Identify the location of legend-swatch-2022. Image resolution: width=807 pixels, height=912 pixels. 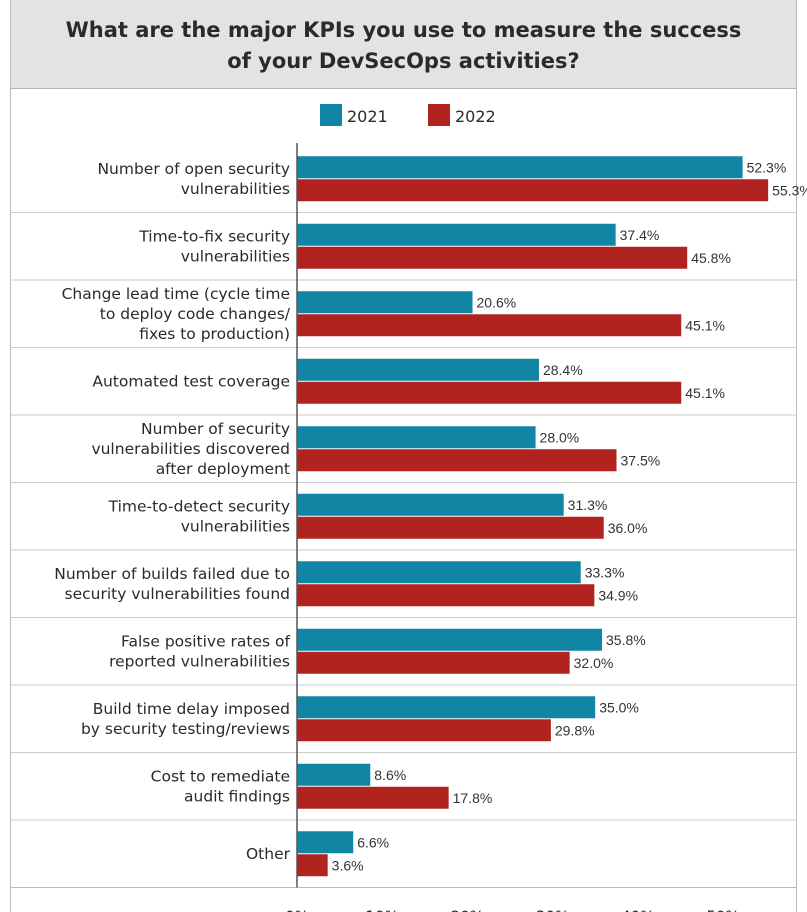
(439, 115).